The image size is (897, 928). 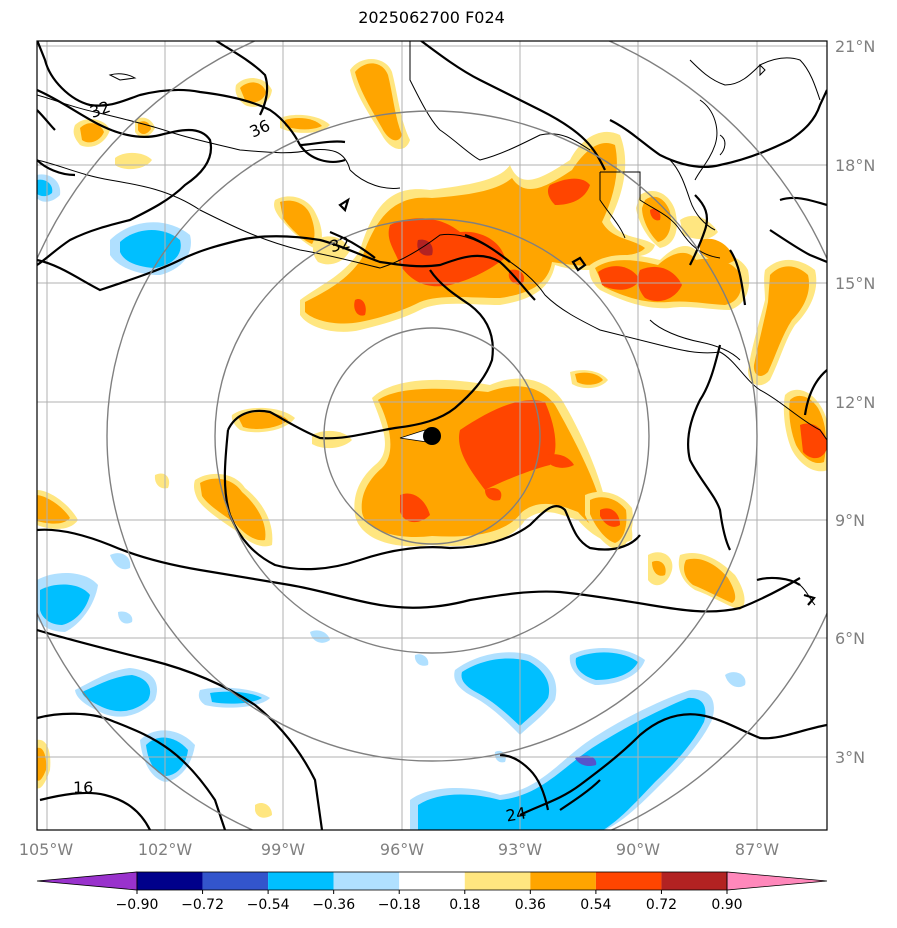 What do you see at coordinates (850, 757) in the screenshot?
I see `lat-label: 3°N` at bounding box center [850, 757].